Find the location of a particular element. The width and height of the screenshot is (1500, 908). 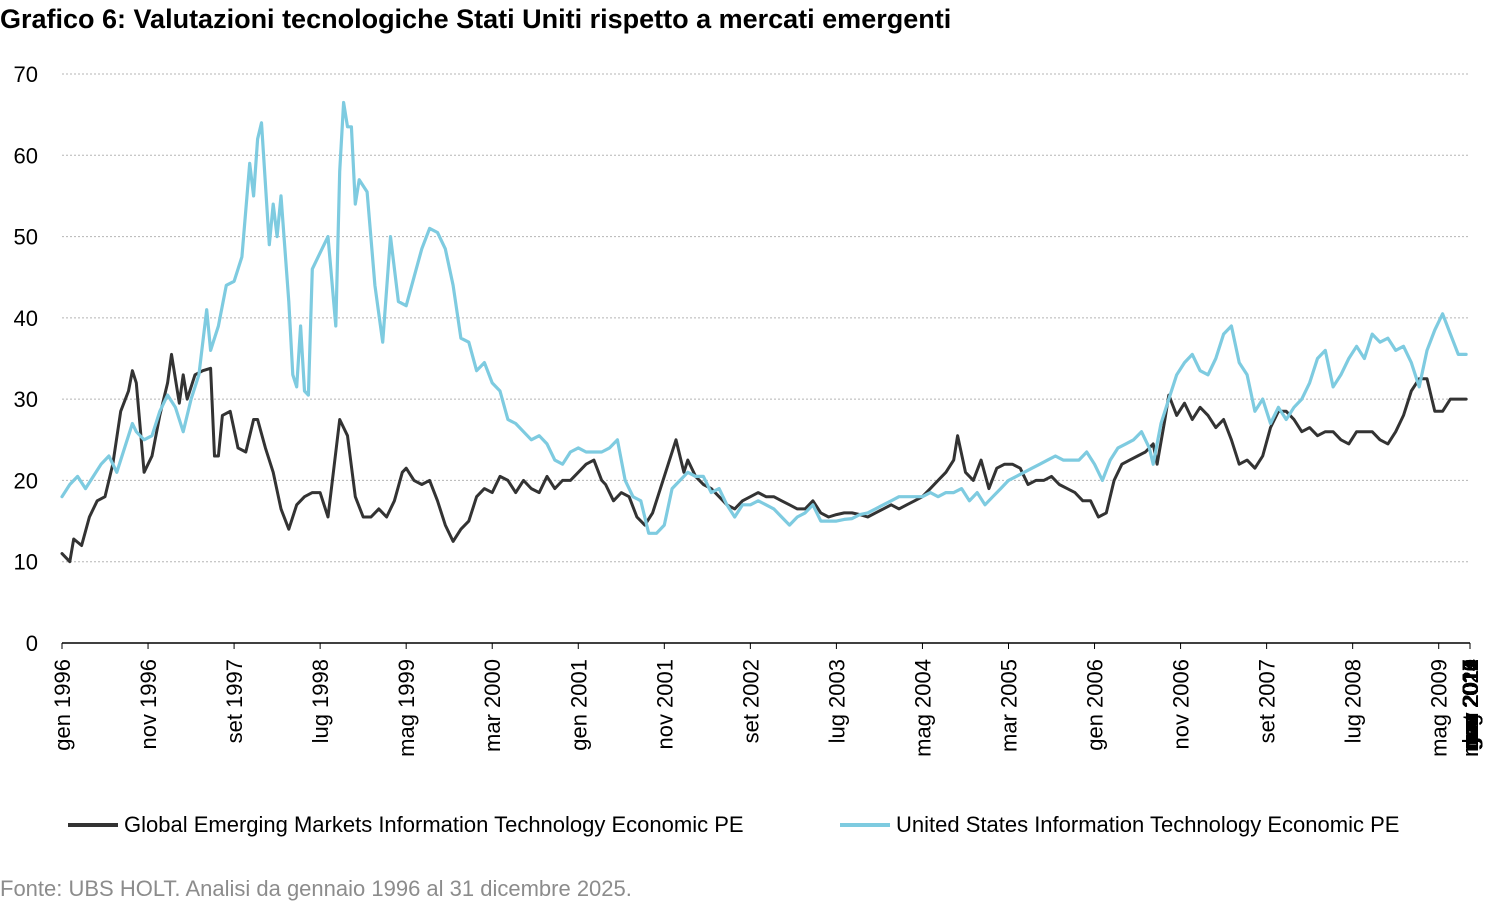

x-tick-label: mag 2024 is located at coordinates (1470, 708).